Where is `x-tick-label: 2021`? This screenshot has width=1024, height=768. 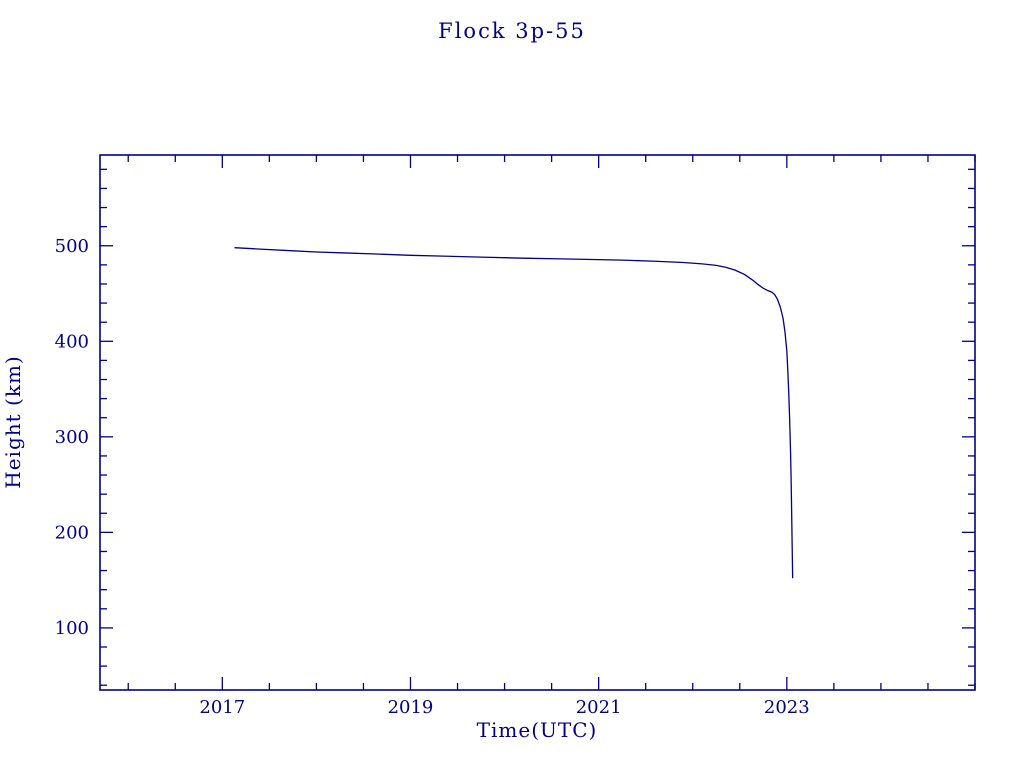 x-tick-label: 2021 is located at coordinates (599, 707).